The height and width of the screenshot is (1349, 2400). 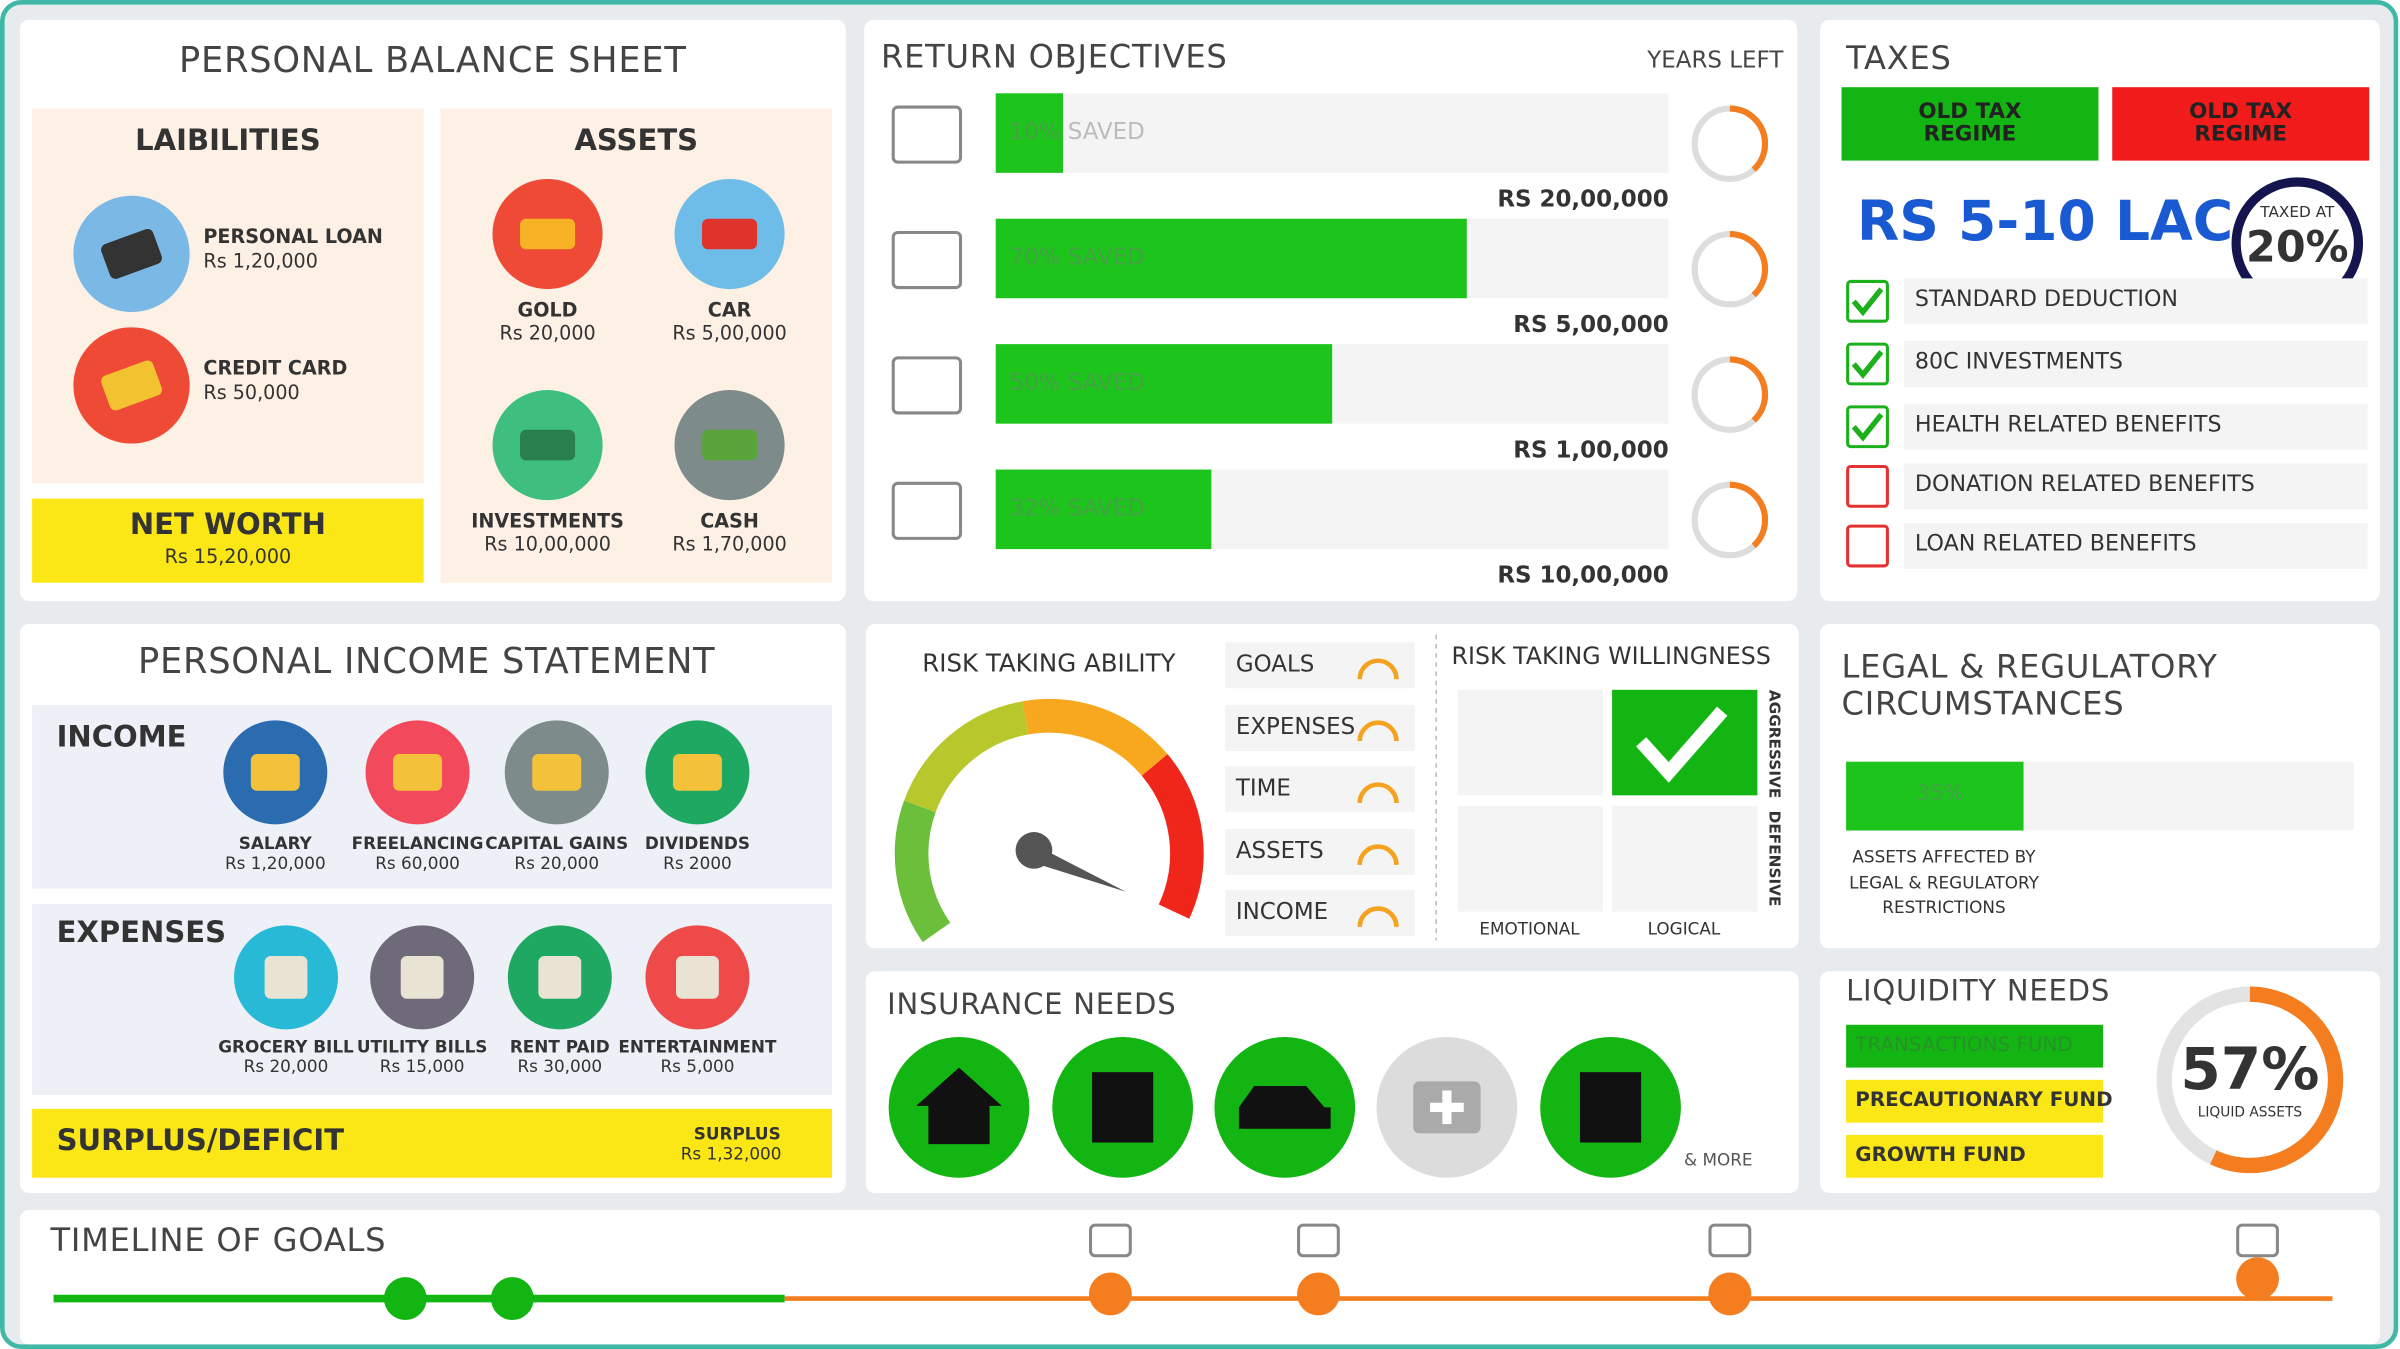 What do you see at coordinates (1073, 865) in the screenshot?
I see `gauge-needle` at bounding box center [1073, 865].